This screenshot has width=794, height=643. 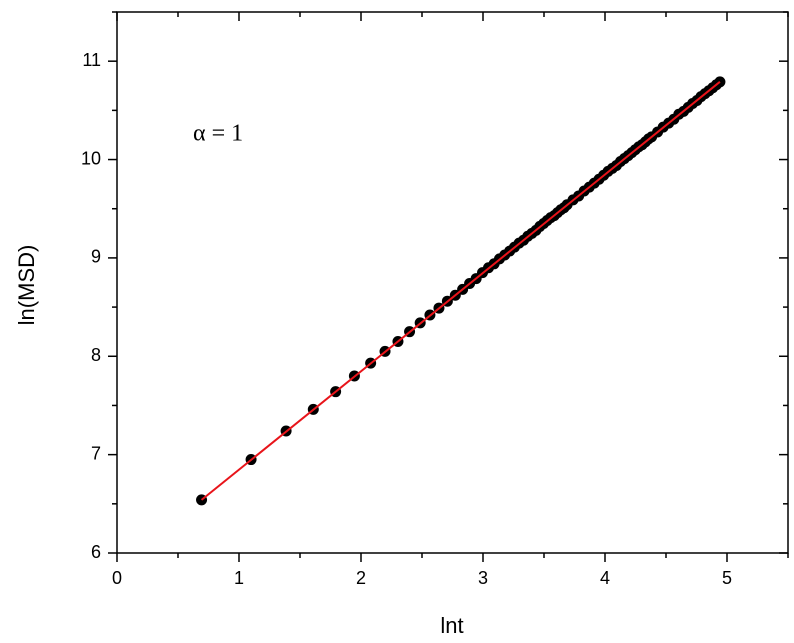 I want to click on x-tick-label: 0, so click(x=117, y=578).